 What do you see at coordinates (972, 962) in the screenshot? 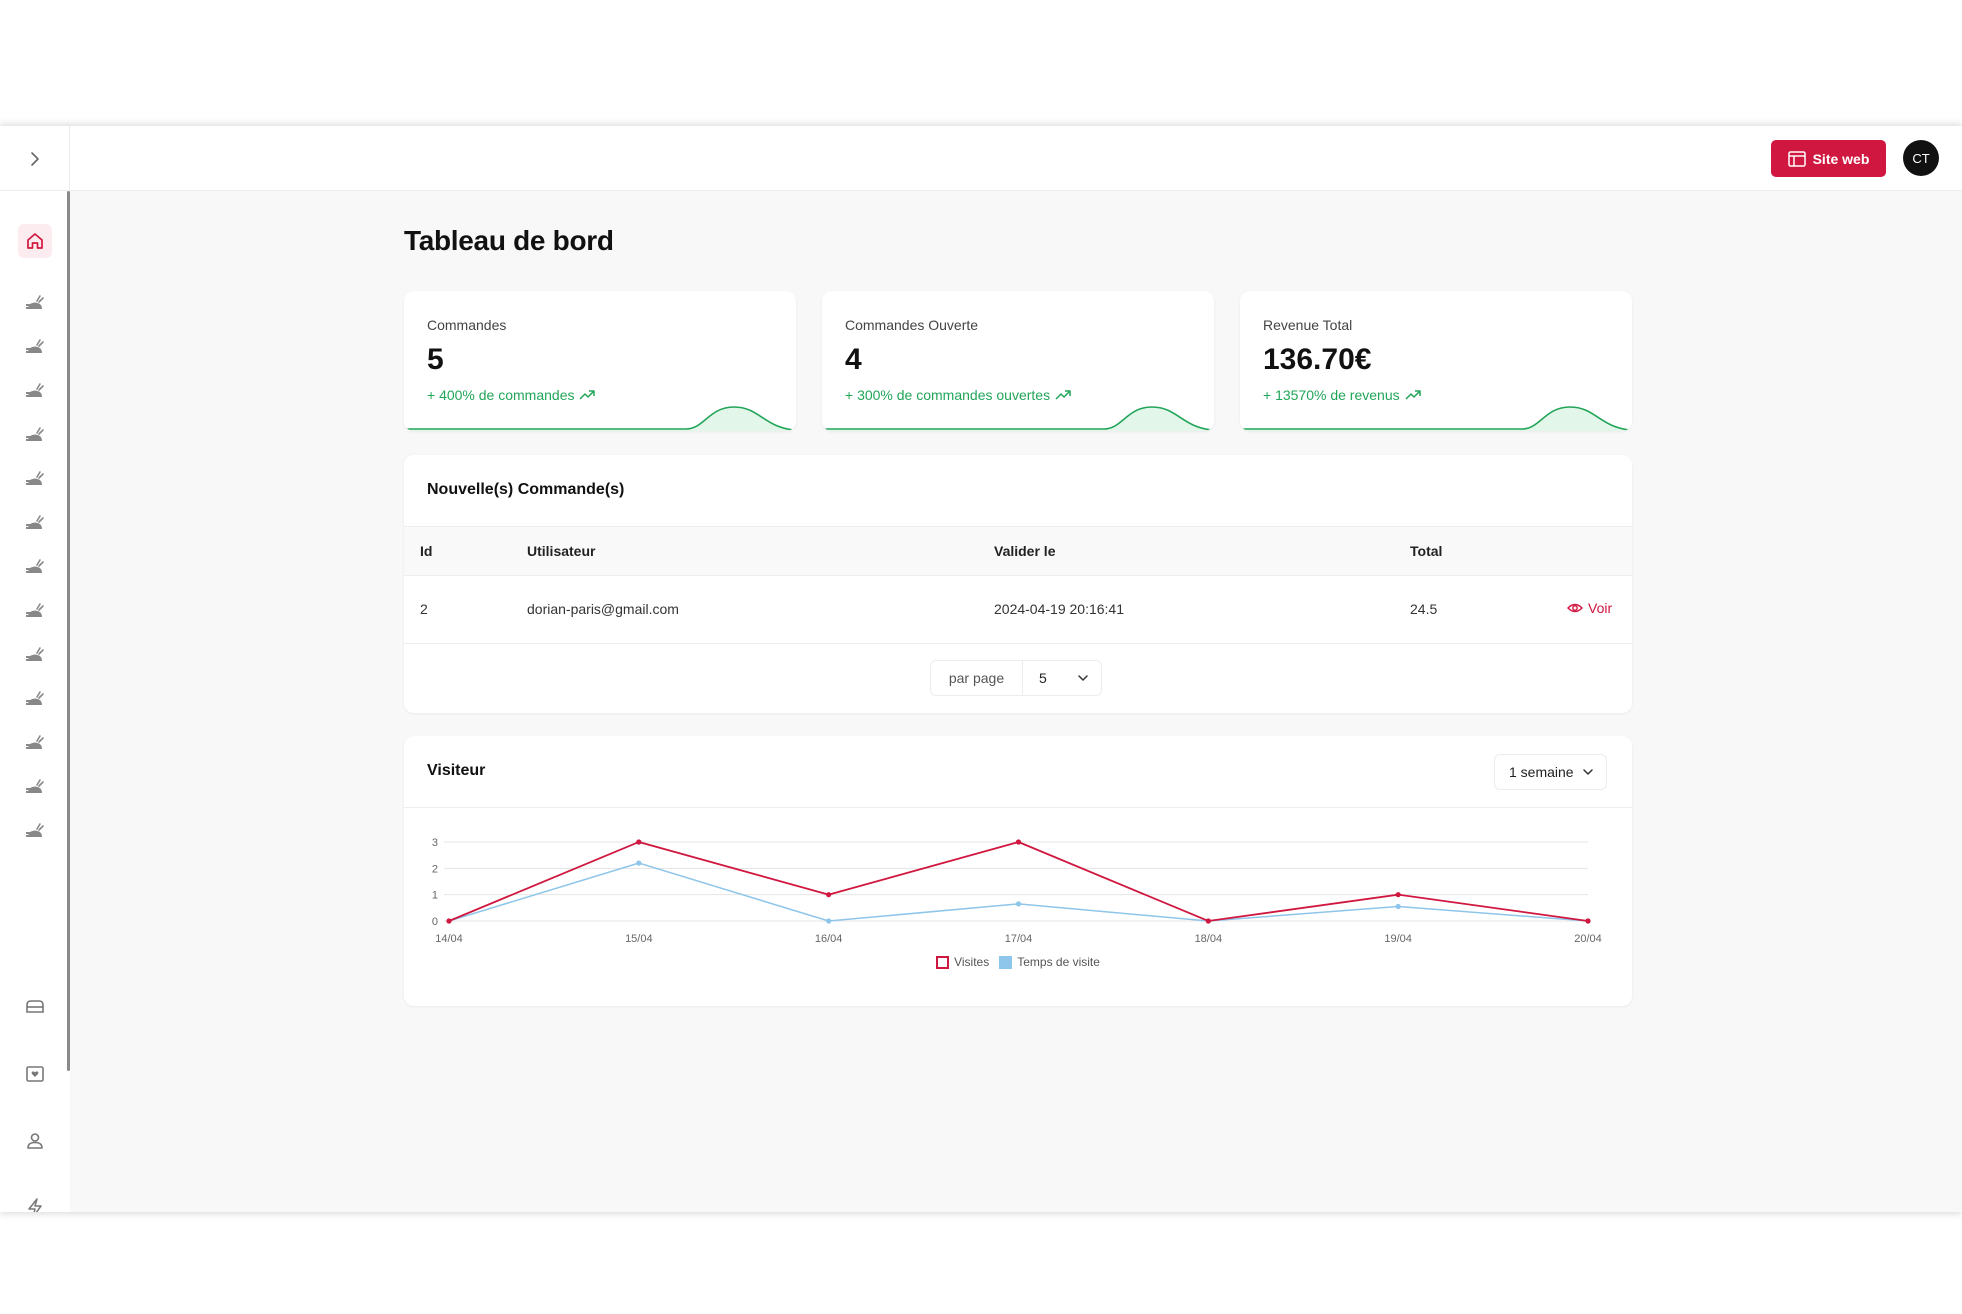
I see `legend-label: Visites` at bounding box center [972, 962].